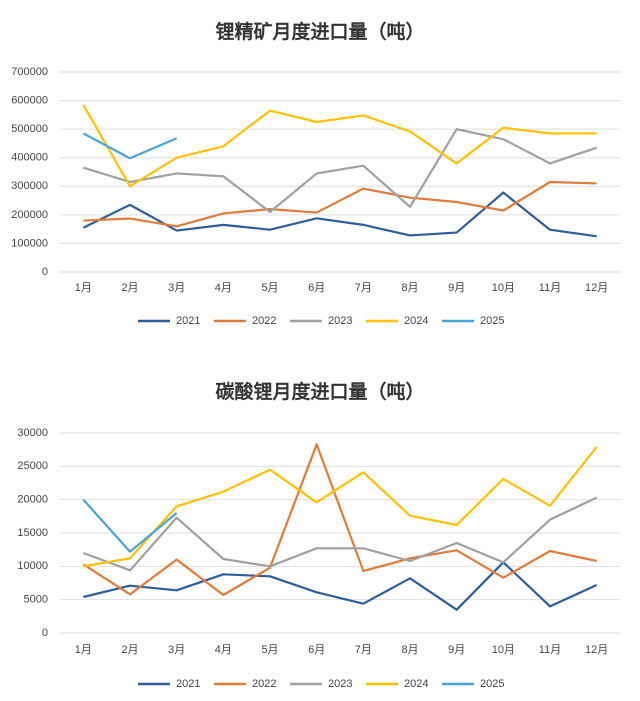 The width and height of the screenshot is (640, 701). I want to click on y-tick-label: 5000, so click(36, 600).